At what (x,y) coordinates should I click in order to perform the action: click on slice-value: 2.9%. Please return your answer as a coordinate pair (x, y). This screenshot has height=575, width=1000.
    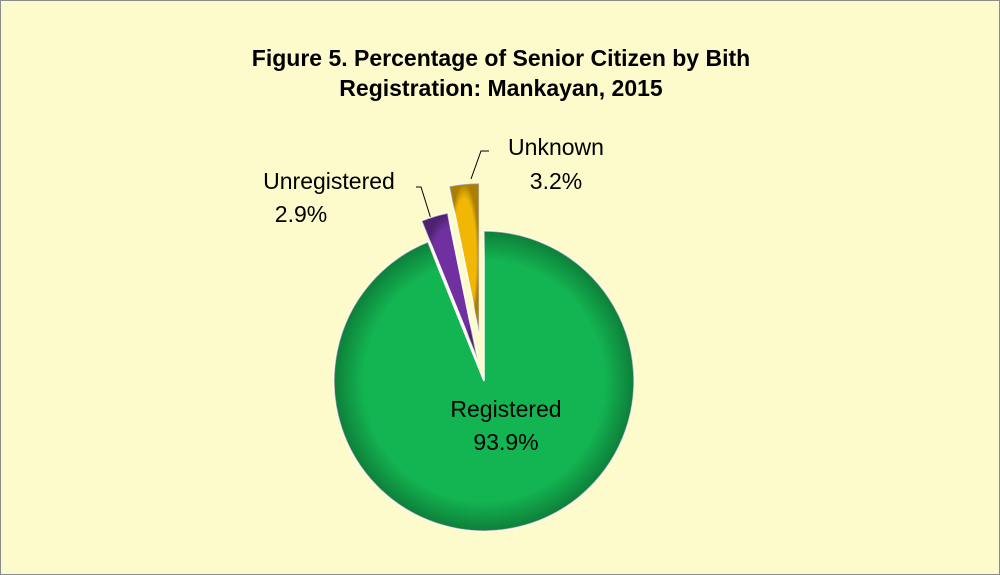
    Looking at the image, I should click on (301, 214).